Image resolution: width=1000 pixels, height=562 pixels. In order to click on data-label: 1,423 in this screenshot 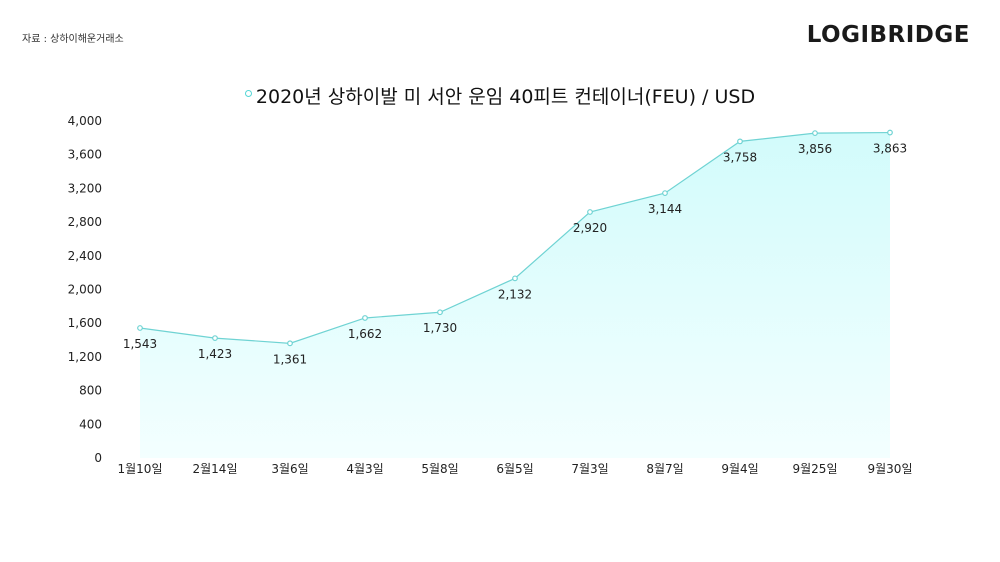, I will do `click(215, 354)`.